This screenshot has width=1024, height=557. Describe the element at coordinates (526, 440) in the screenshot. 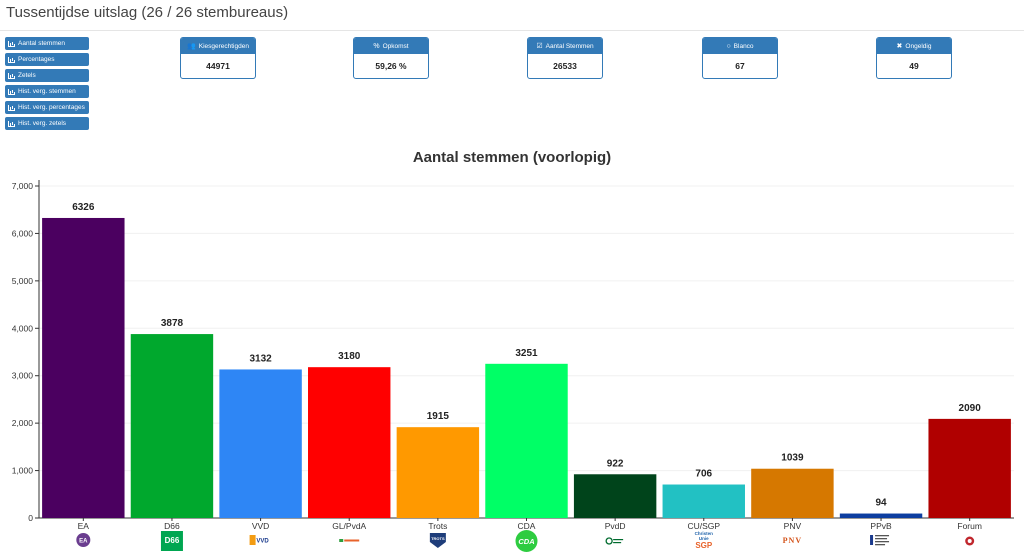

I see `bar-cda` at that location.